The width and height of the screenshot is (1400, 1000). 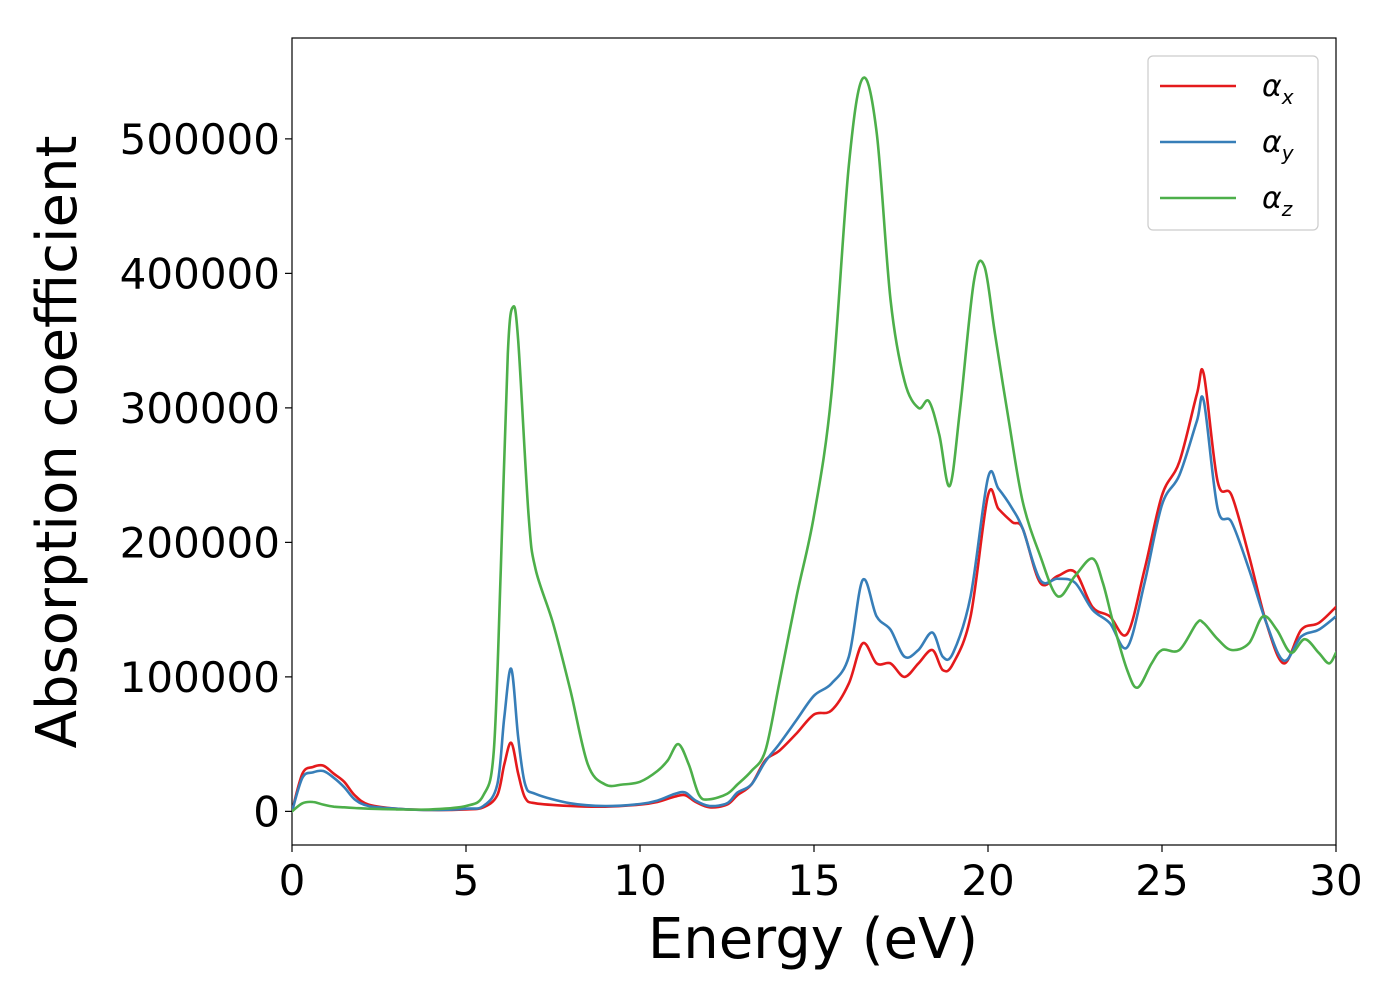 What do you see at coordinates (987, 880) in the screenshot?
I see `x-tick-label: 20` at bounding box center [987, 880].